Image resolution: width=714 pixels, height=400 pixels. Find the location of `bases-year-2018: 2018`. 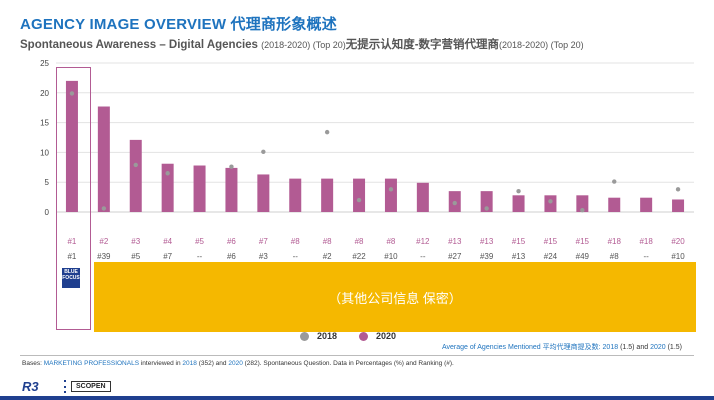

bases-year-2018: 2018 is located at coordinates (189, 363).